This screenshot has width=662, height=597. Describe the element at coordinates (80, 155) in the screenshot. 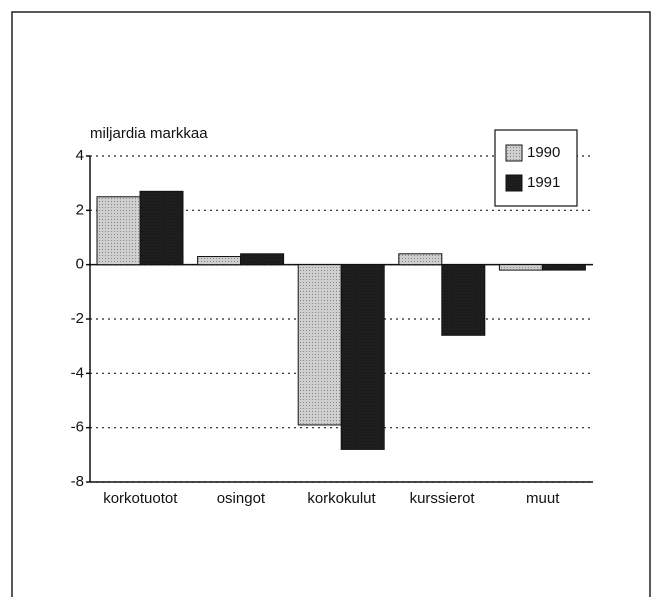

I see `y-tick-label: 4` at that location.